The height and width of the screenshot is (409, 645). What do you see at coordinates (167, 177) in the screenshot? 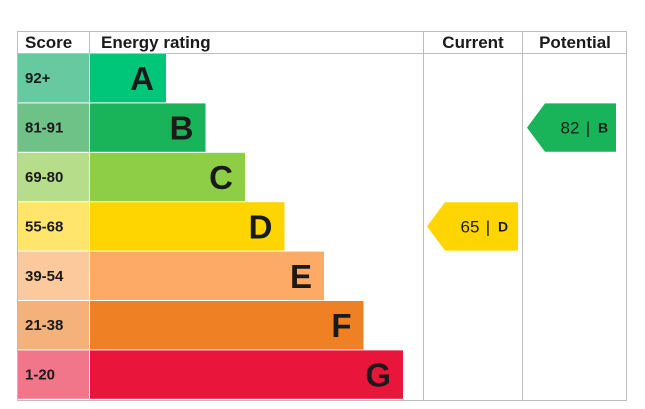
I see `band-bar-c` at bounding box center [167, 177].